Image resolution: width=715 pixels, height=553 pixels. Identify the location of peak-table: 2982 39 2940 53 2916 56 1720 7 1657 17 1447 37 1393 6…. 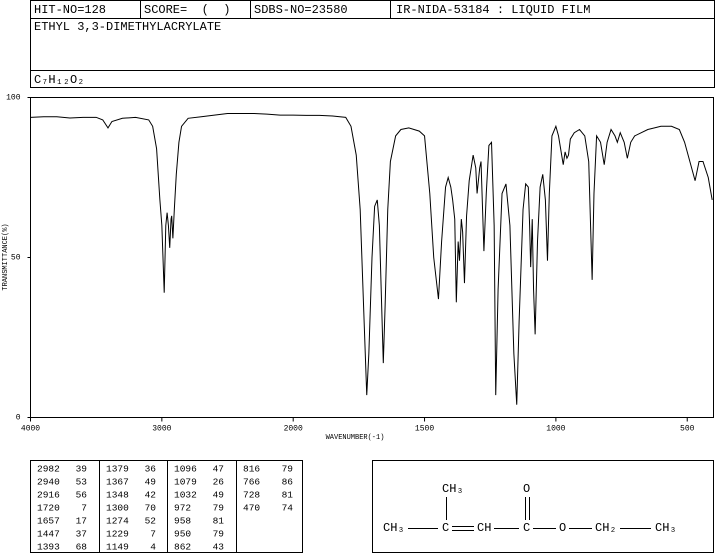
(166, 506).